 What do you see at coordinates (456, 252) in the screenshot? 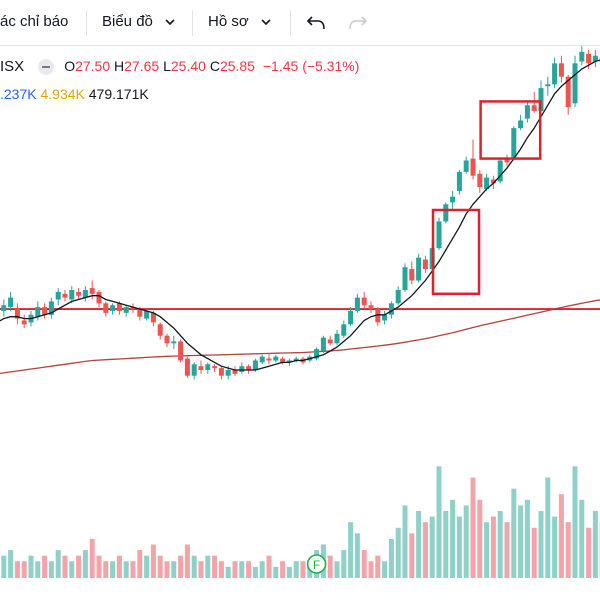
I see `highlight-box` at bounding box center [456, 252].